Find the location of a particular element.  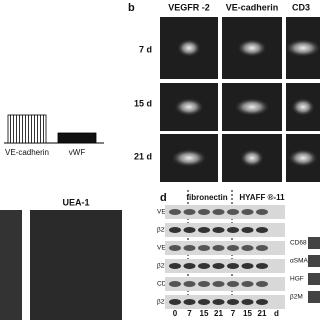

column-header: CD3 is located at coordinates (301, 7).